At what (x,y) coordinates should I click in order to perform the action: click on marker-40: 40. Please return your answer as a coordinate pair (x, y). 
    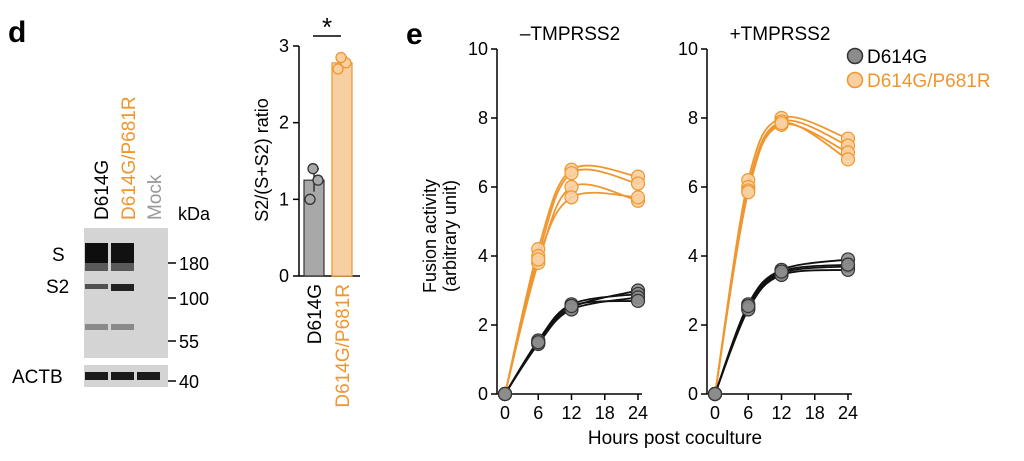
    Looking at the image, I should click on (189, 382).